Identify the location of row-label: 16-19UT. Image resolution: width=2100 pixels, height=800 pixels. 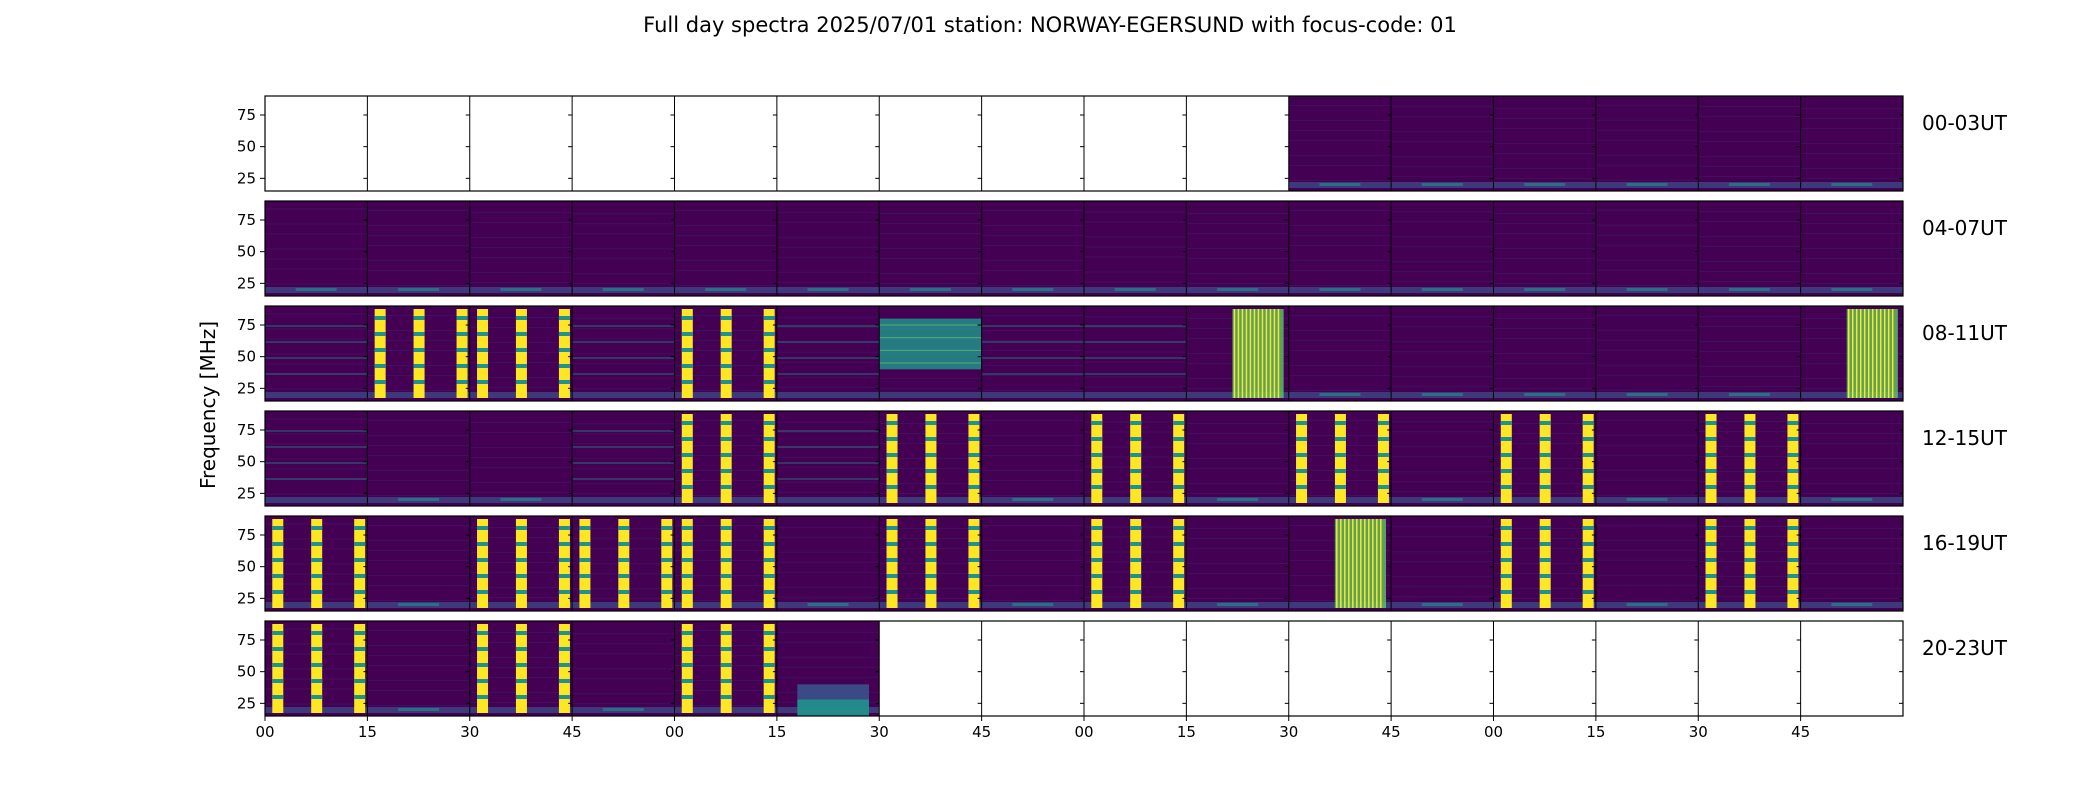
(1965, 543).